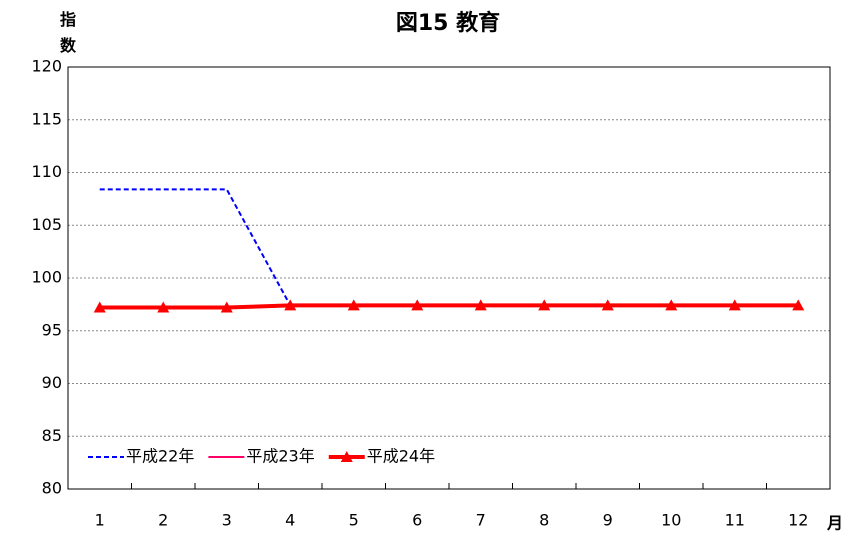  I want to click on x-tick-label: 1, so click(100, 520).